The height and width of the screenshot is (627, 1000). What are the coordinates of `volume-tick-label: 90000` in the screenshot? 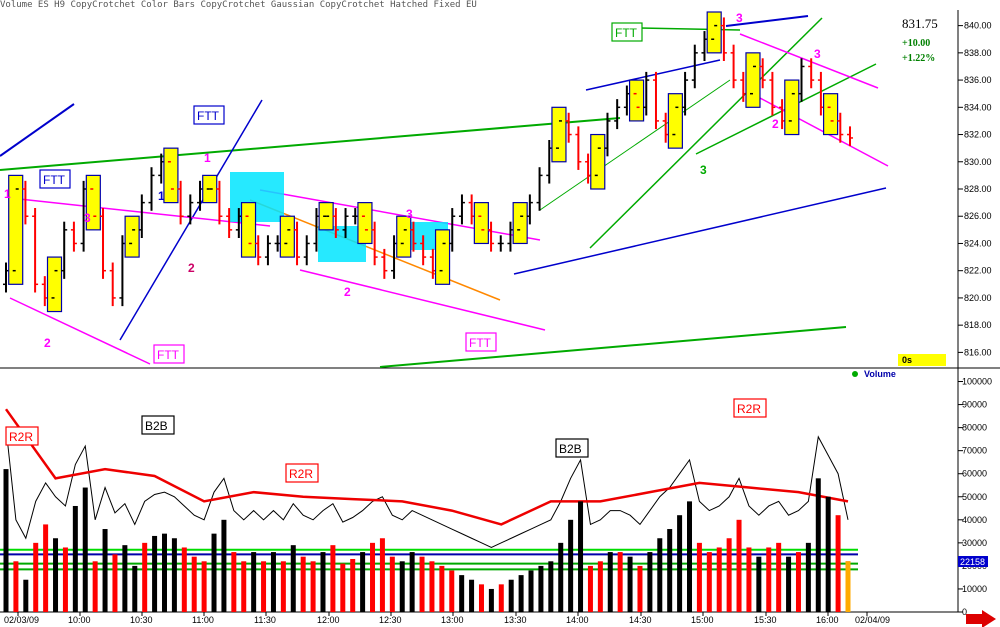 It's located at (974, 405).